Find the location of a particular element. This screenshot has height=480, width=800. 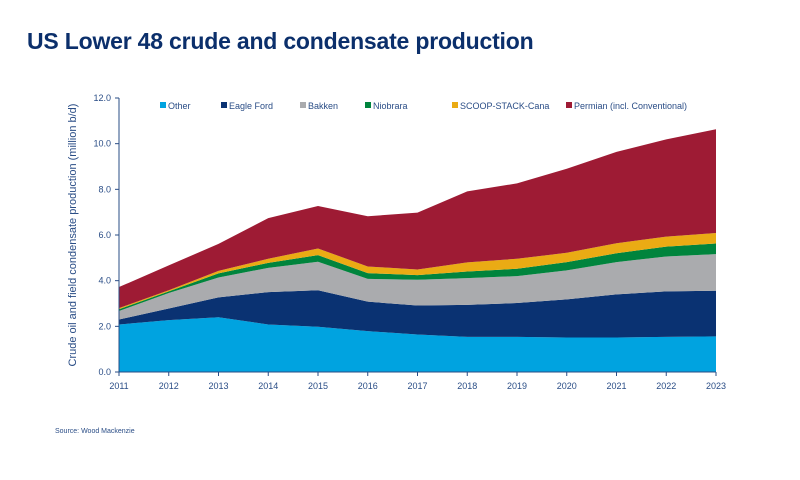

x-tick-label: 2015 is located at coordinates (318, 386).